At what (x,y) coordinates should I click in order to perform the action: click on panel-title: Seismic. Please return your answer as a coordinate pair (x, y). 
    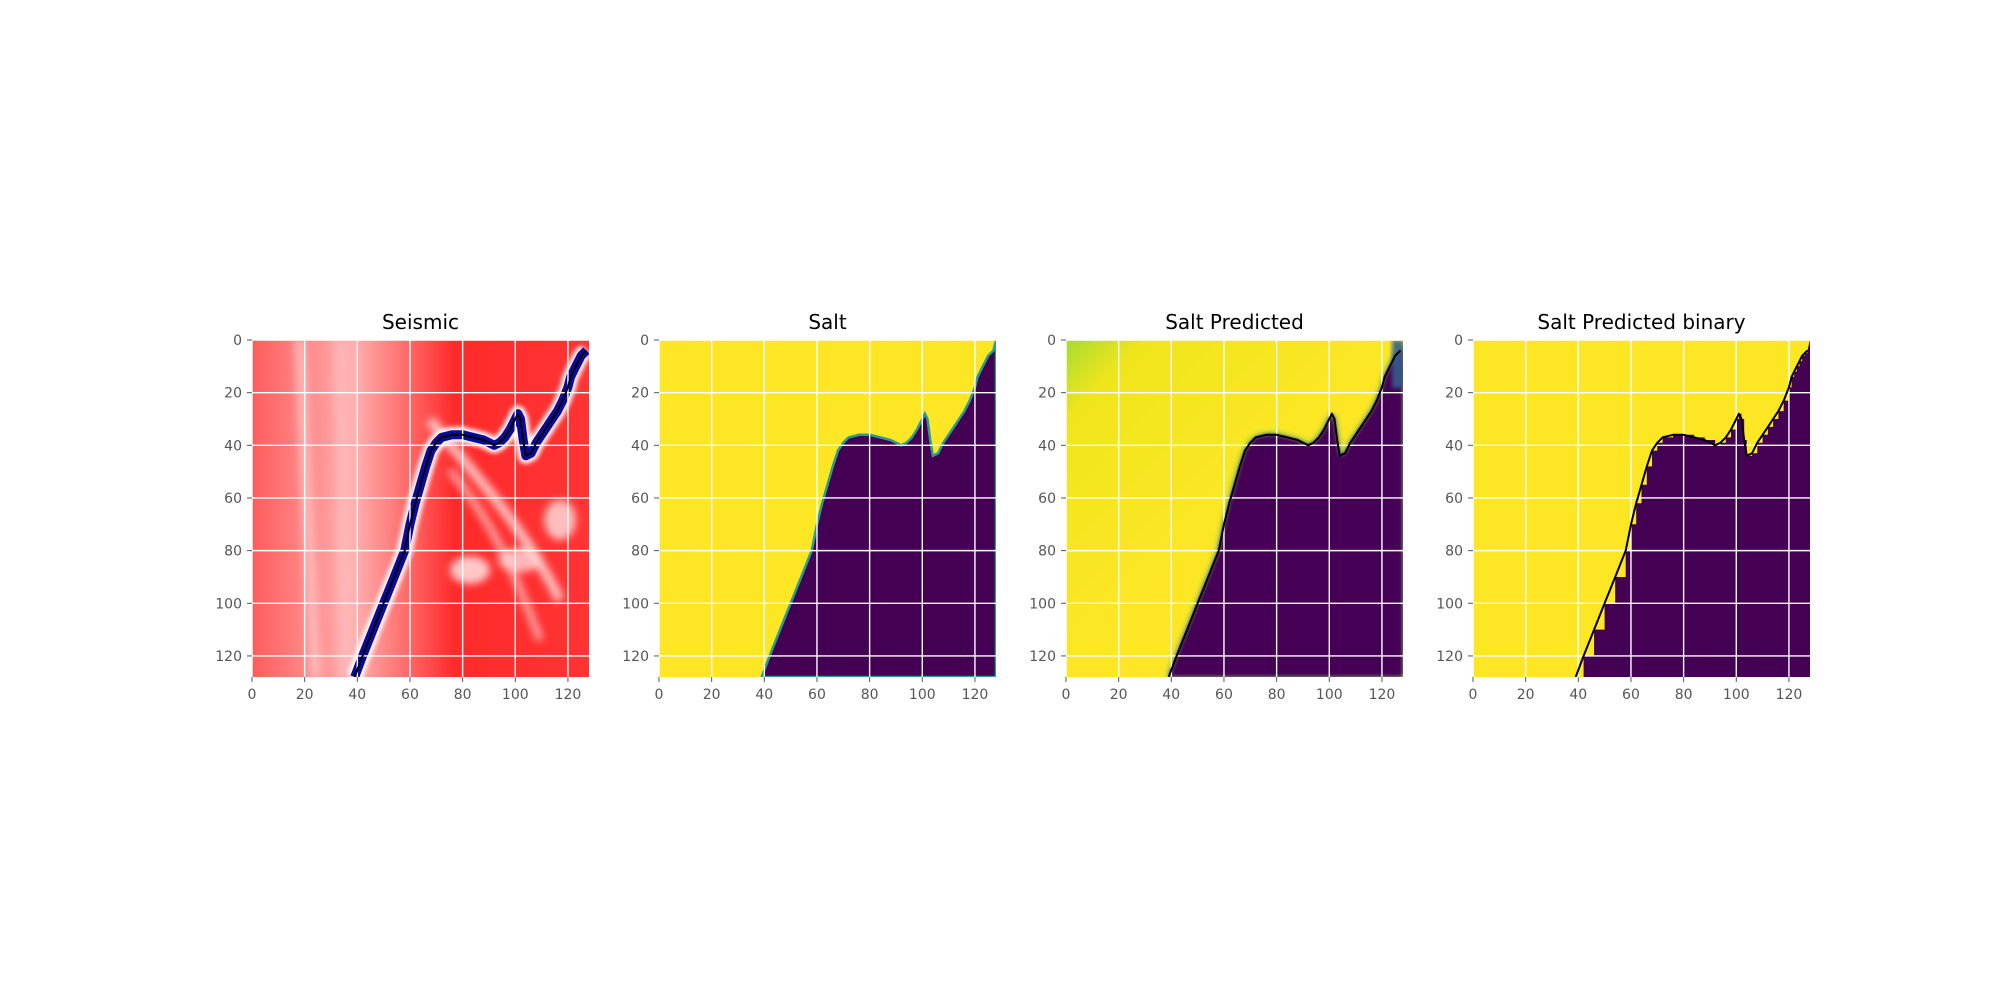
    Looking at the image, I should click on (420, 322).